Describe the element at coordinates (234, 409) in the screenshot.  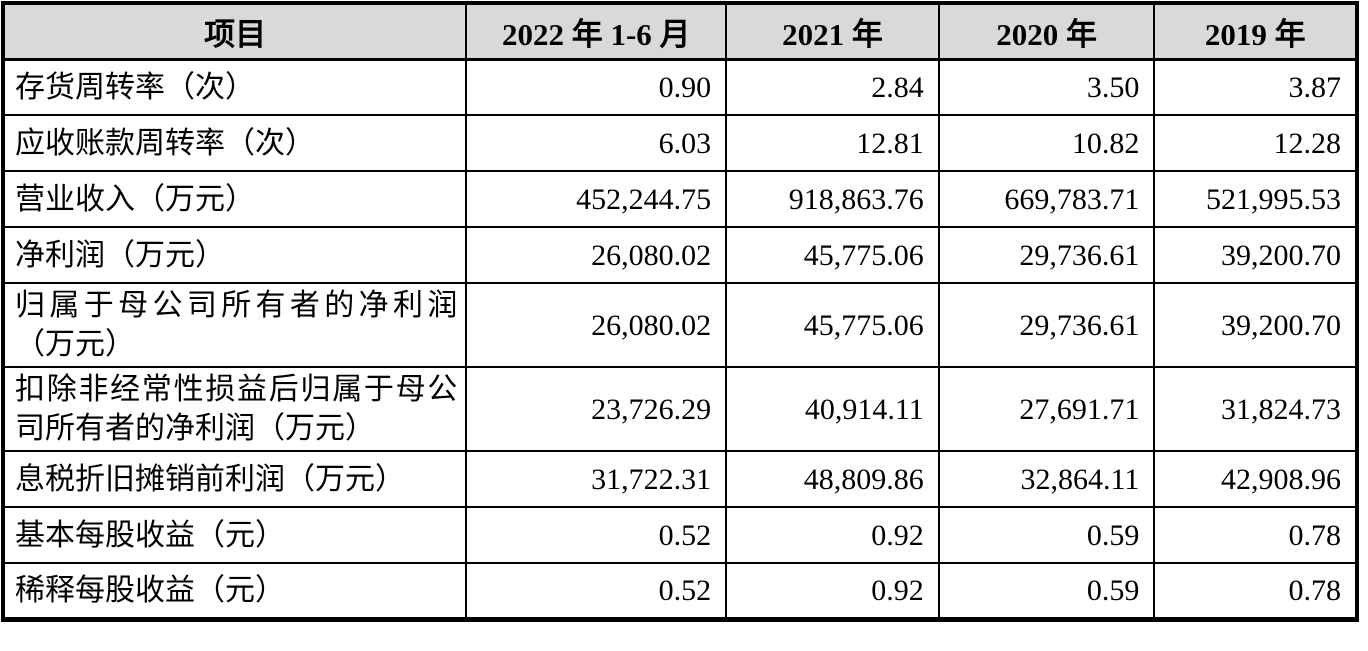
I see `row-label: 扣除非经常性损益后归属于母公司所有者的净利润（万元）` at that location.